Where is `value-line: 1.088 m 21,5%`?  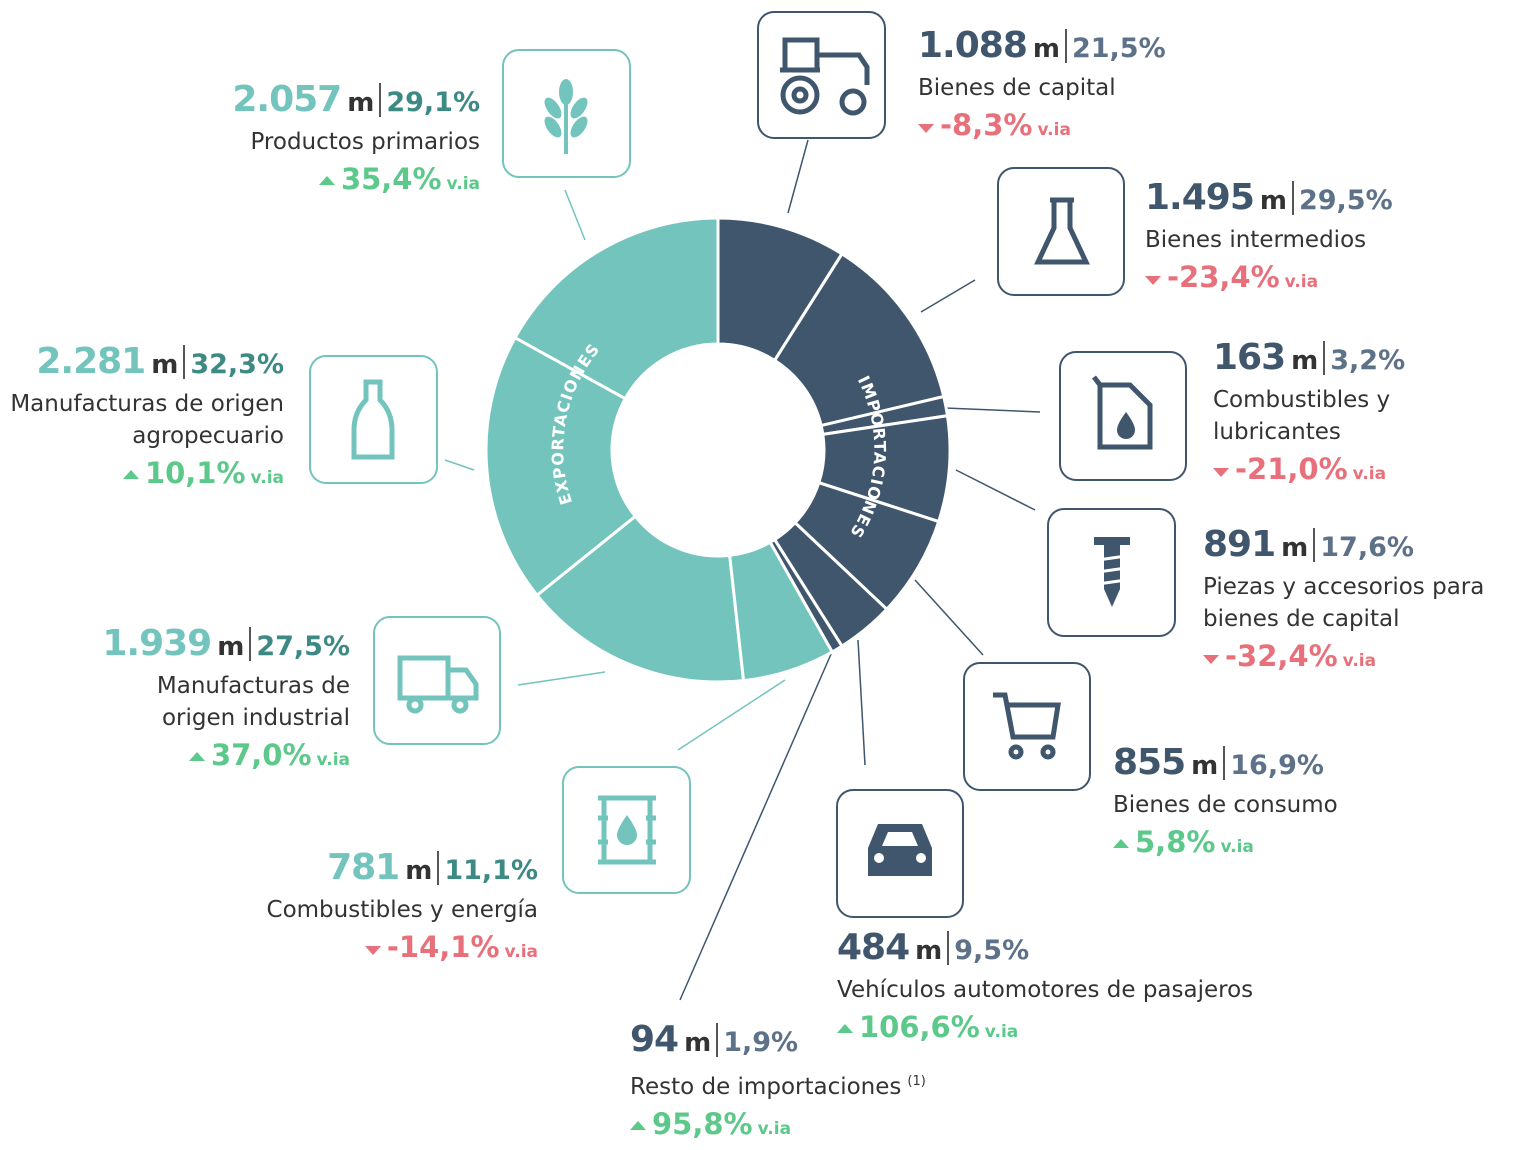 value-line: 1.088 m 21,5% is located at coordinates (1108, 48).